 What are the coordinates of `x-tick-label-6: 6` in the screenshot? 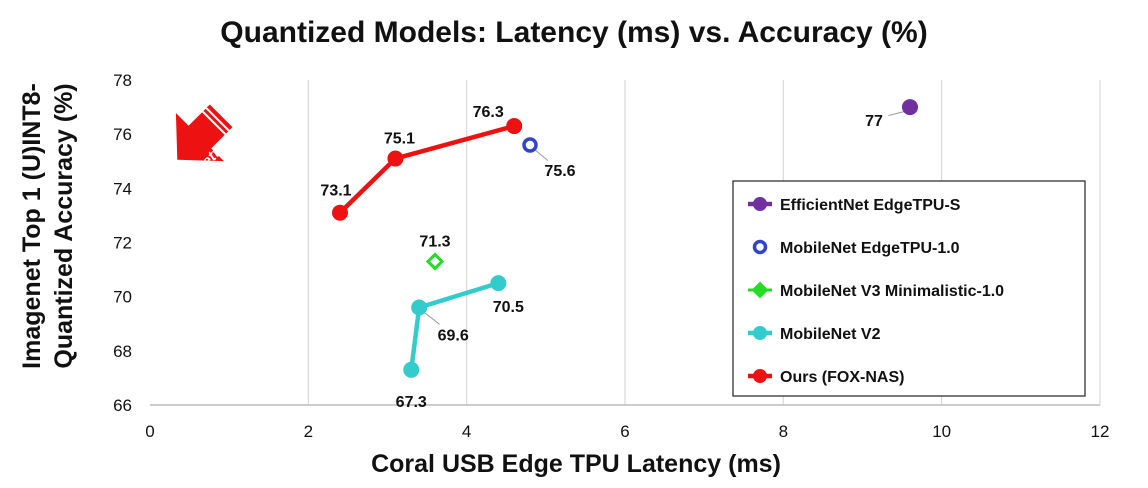 It's located at (624, 431).